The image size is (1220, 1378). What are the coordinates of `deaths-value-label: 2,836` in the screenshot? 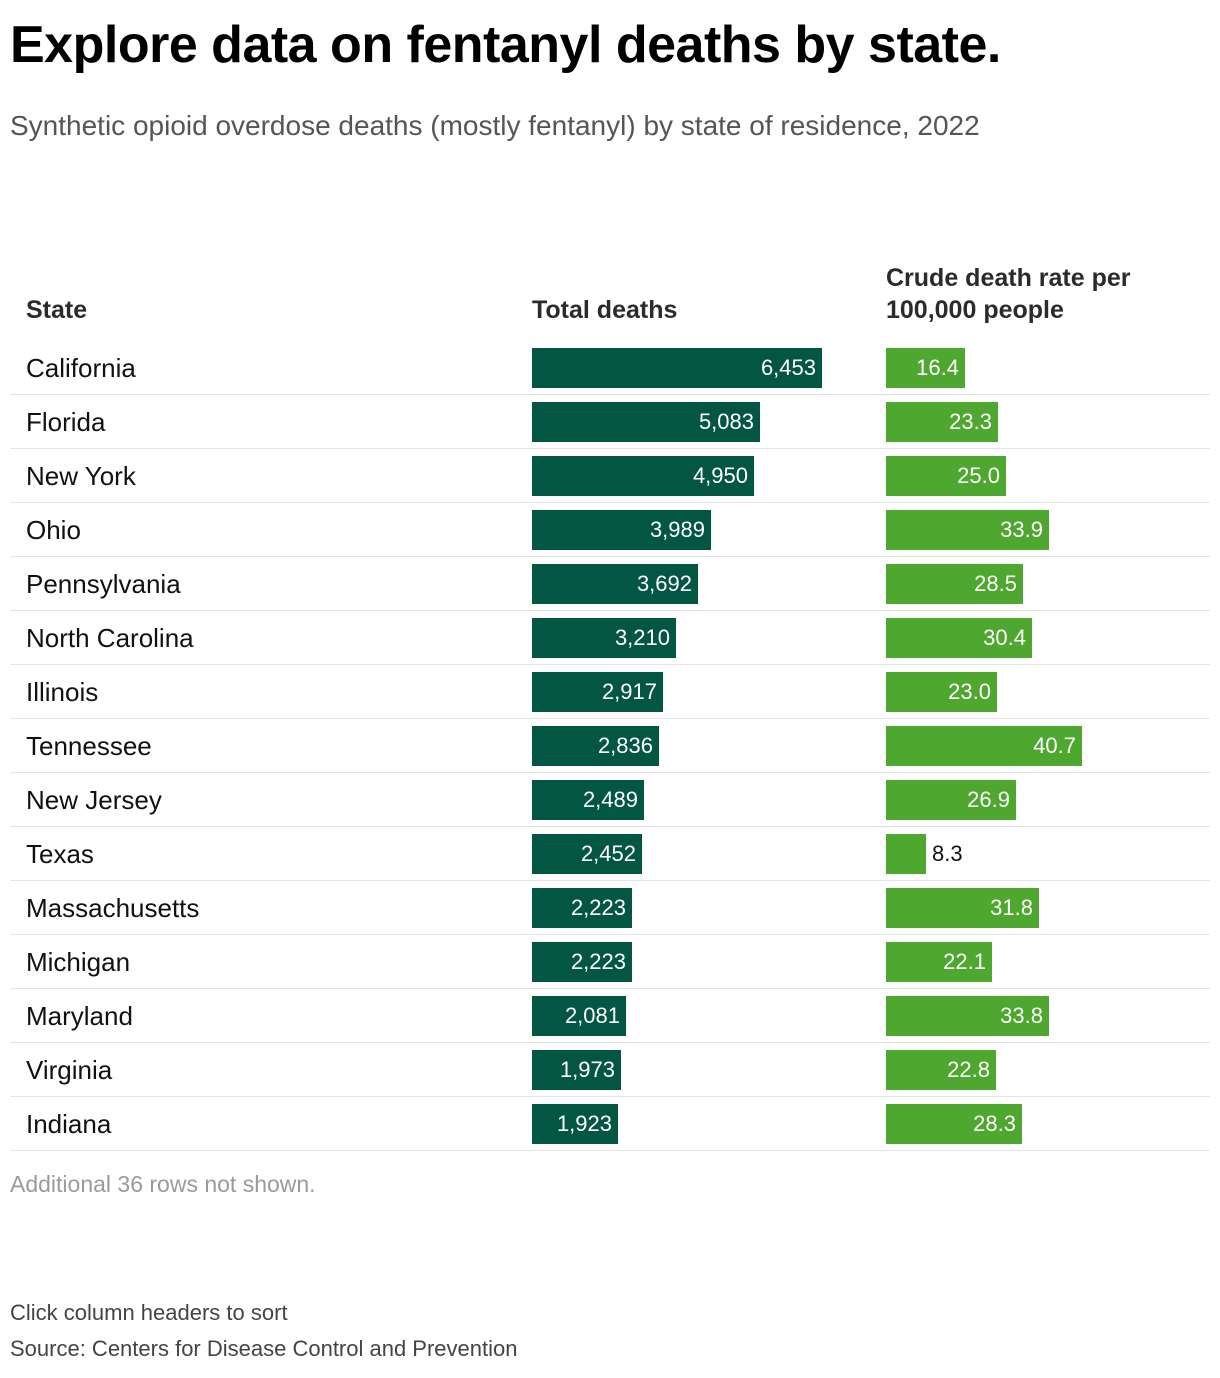 It's located at (625, 745).